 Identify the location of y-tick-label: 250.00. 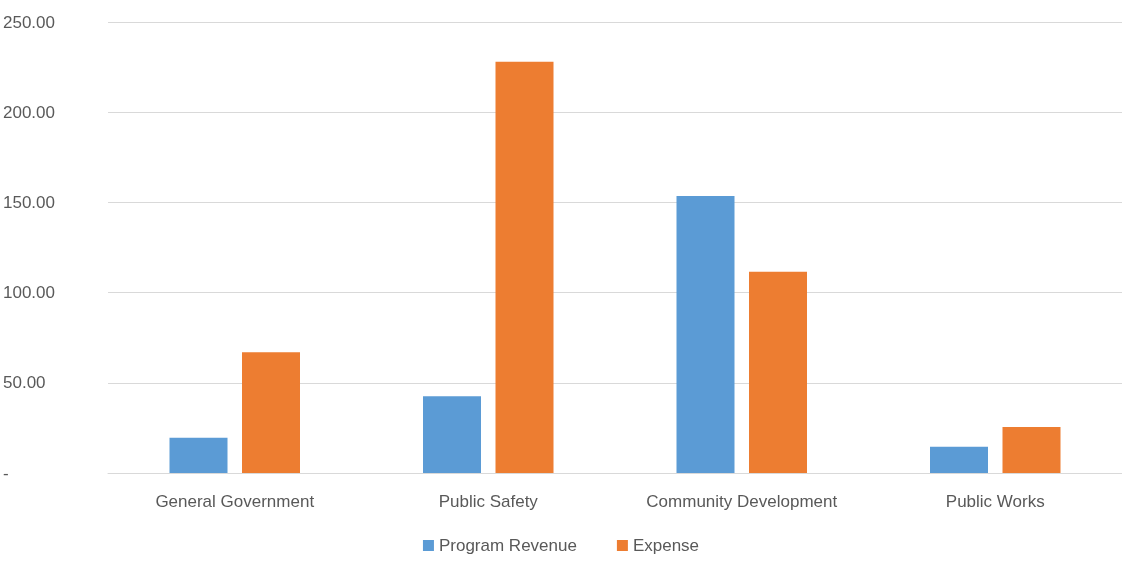
(29, 22).